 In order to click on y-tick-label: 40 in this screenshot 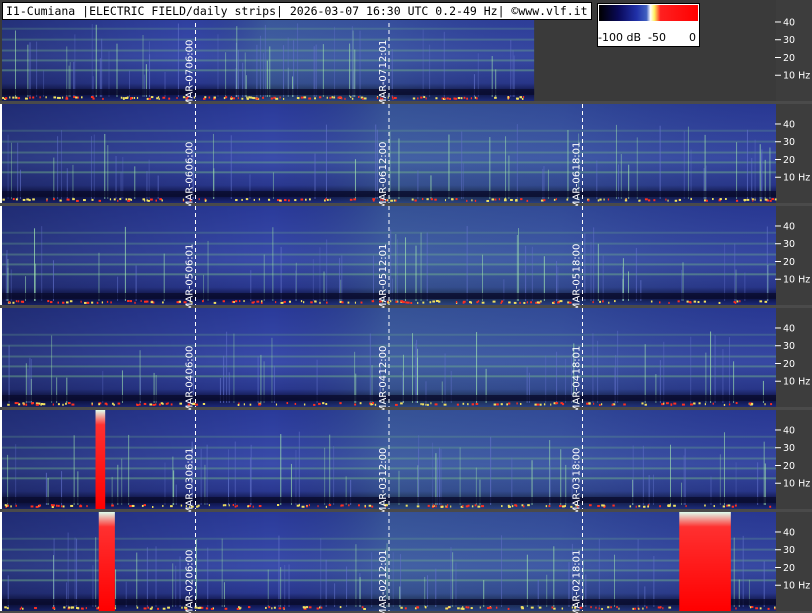, I will do `click(789, 22)`.